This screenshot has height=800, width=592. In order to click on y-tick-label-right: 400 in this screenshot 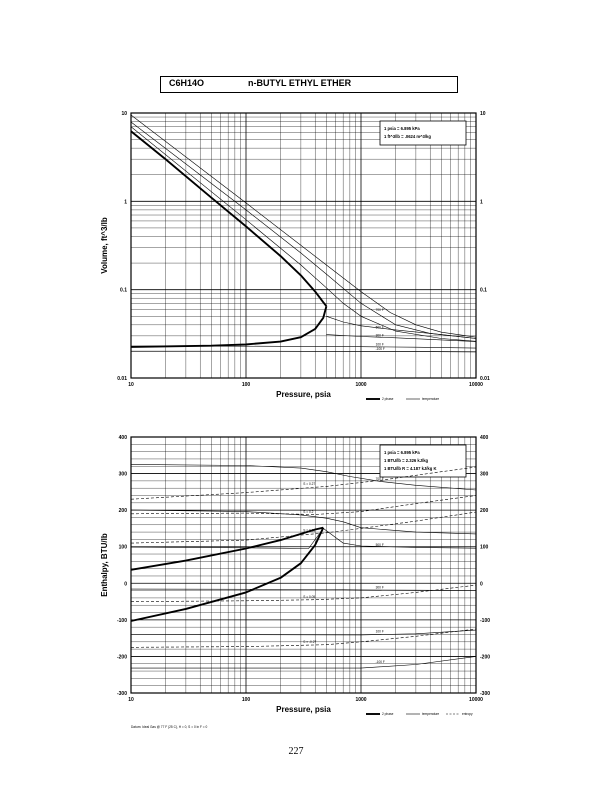, I will do `click(484, 438)`.